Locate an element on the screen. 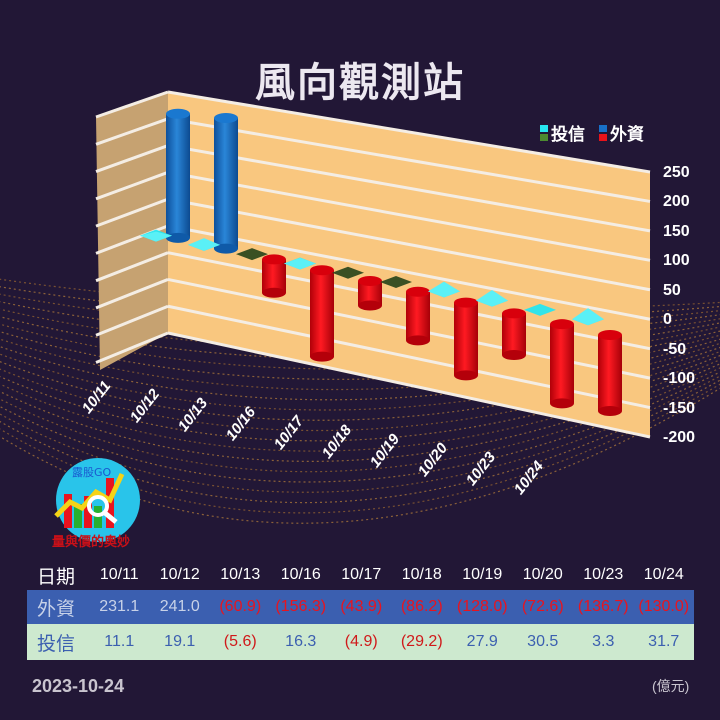 Image resolution: width=720 pixels, height=720 pixels. table-cell: 30.5 is located at coordinates (543, 641).